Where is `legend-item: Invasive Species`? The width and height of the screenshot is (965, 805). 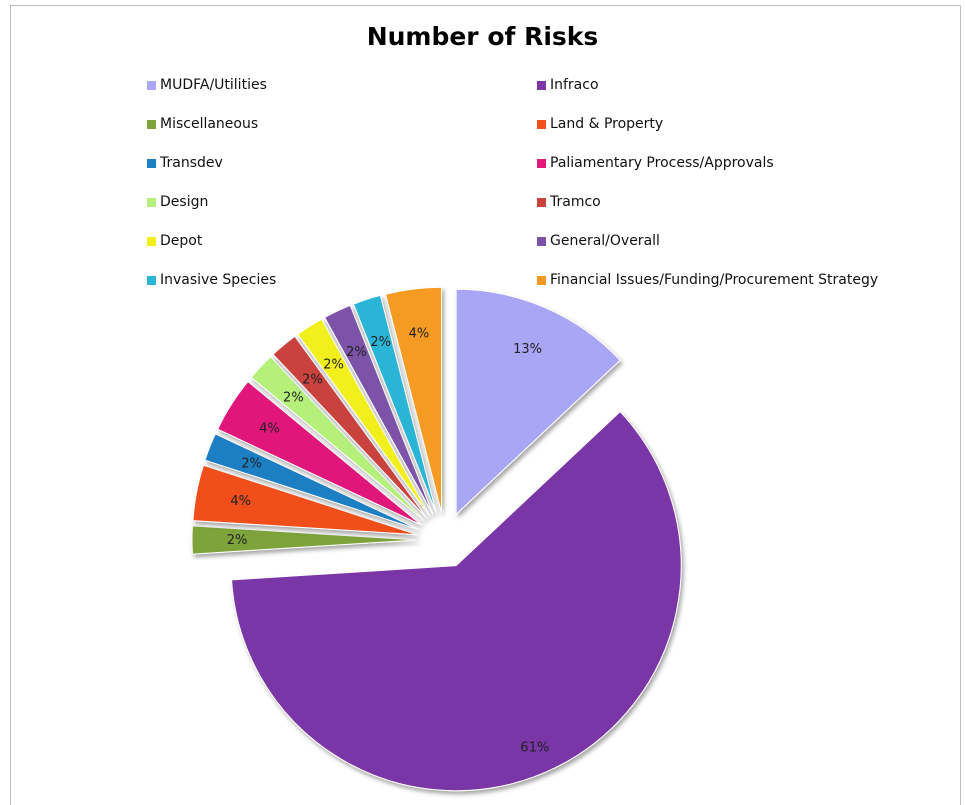 legend-item: Invasive Species is located at coordinates (211, 280).